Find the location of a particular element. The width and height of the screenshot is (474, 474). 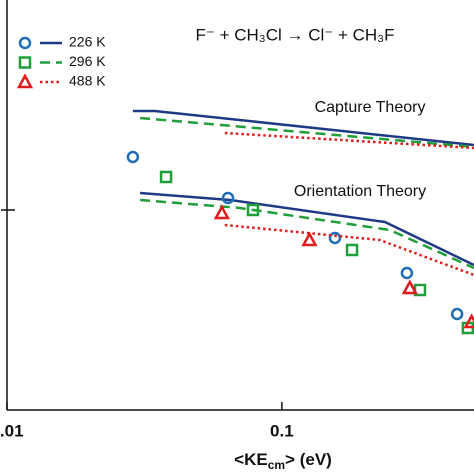

annotation: Capture Theory is located at coordinates (370, 107).